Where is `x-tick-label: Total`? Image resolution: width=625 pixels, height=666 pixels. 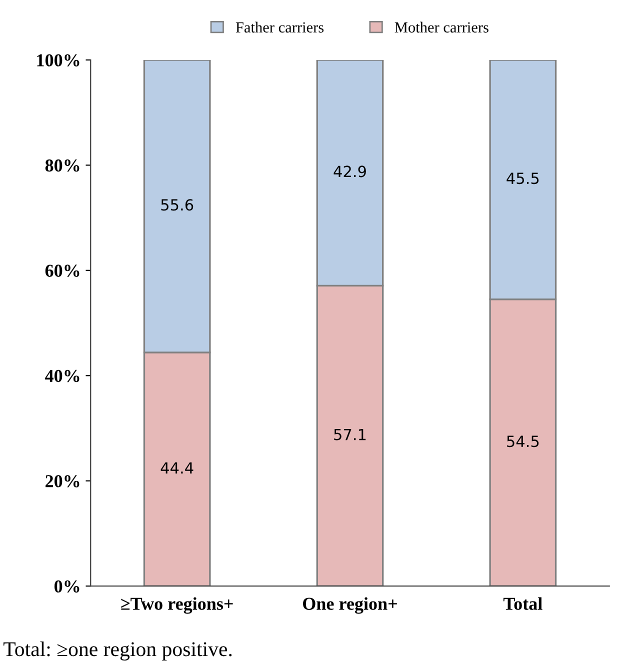
x-tick-label: Total is located at coordinates (522, 603).